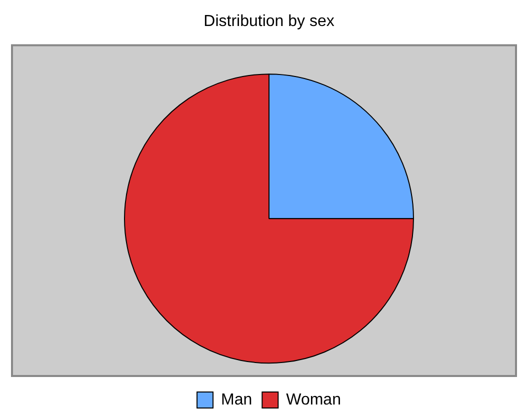  Describe the element at coordinates (269, 21) in the screenshot. I see `chart-title: Distribution by sex` at that location.